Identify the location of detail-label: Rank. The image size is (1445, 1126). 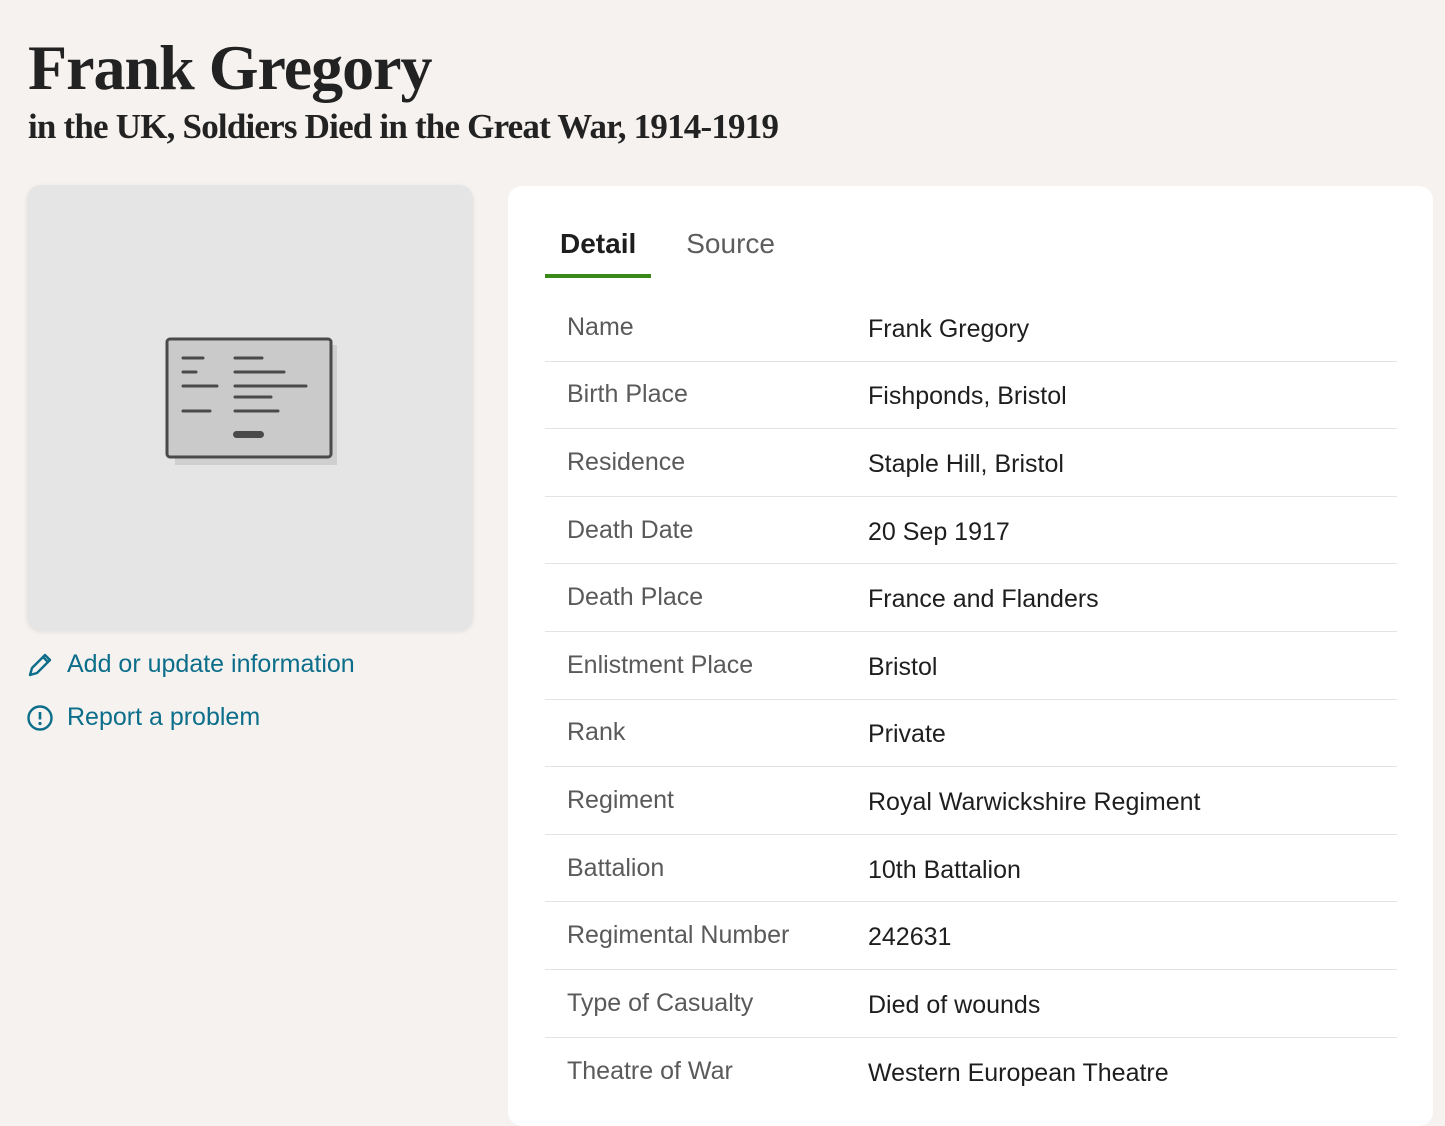
(596, 732).